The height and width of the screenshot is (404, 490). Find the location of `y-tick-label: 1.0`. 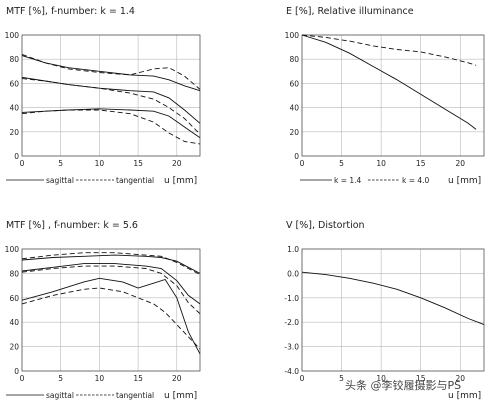

y-tick-label: 1.0 is located at coordinates (293, 249).